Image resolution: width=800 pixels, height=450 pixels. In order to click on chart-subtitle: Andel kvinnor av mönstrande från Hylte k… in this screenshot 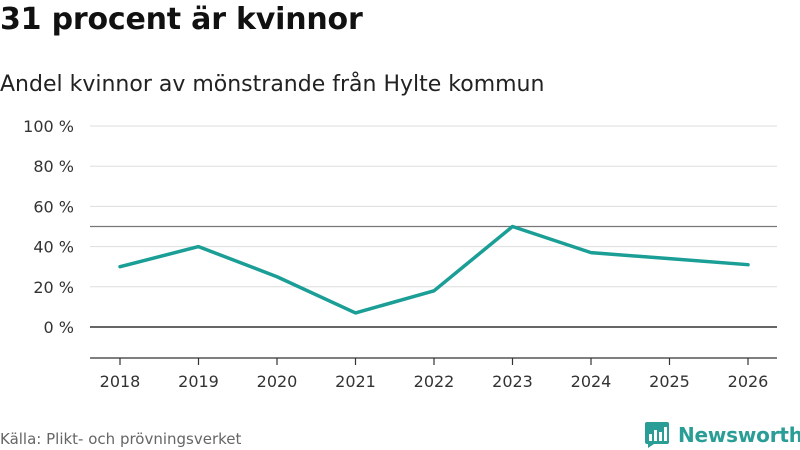, I will do `click(272, 84)`.